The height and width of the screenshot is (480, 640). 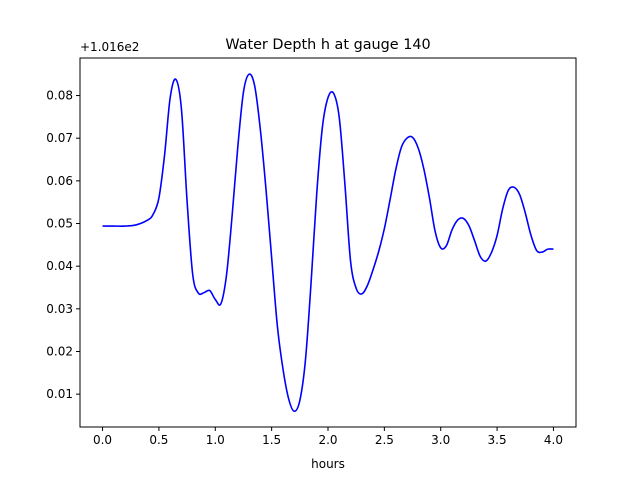 What do you see at coordinates (59, 181) in the screenshot?
I see `y-tick-label: 0.06` at bounding box center [59, 181].